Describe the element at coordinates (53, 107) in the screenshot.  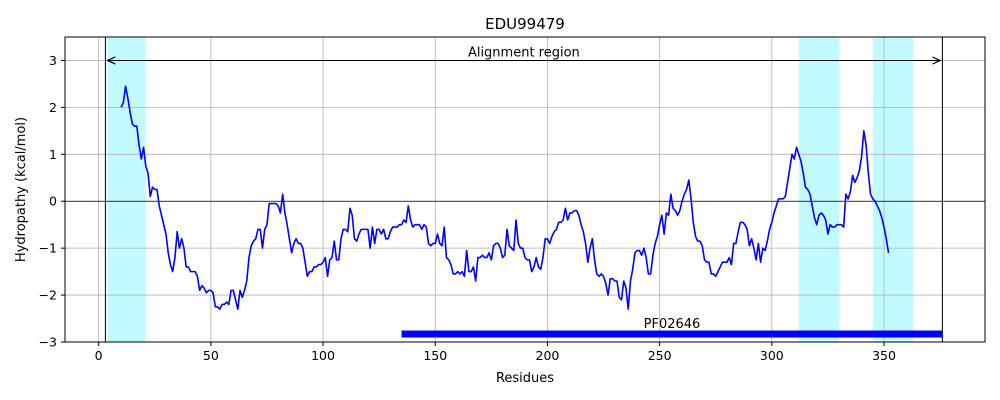
I see `y-tick-label: 2` at that location.